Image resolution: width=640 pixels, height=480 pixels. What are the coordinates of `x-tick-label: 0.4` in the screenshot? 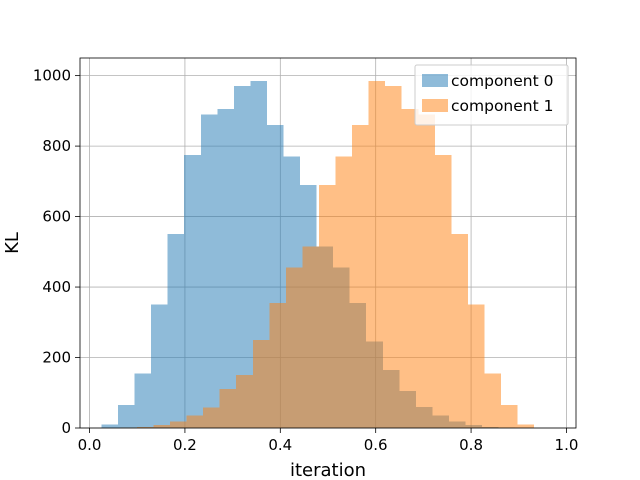 It's located at (280, 445).